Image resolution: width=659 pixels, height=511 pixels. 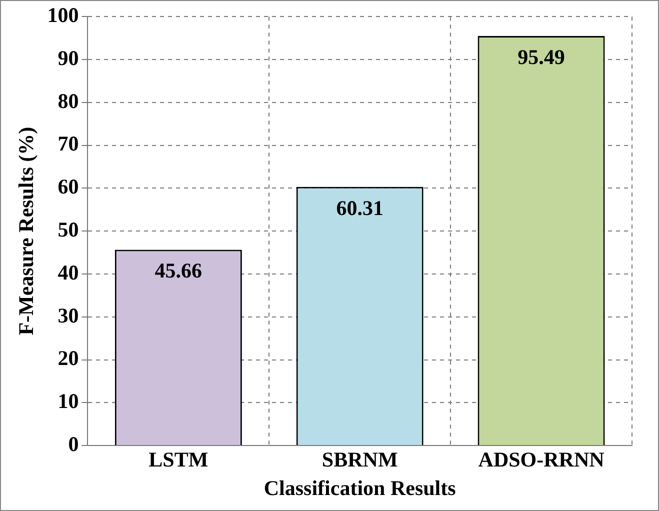 I want to click on y-tick-label: 80, so click(x=68, y=100).